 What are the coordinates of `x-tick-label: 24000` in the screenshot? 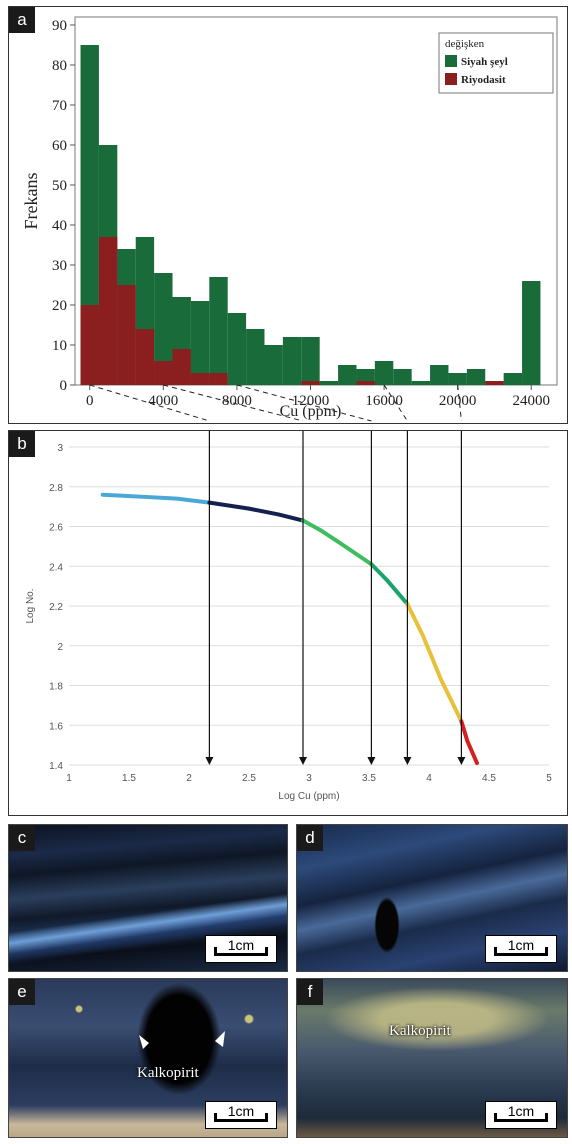 It's located at (531, 401).